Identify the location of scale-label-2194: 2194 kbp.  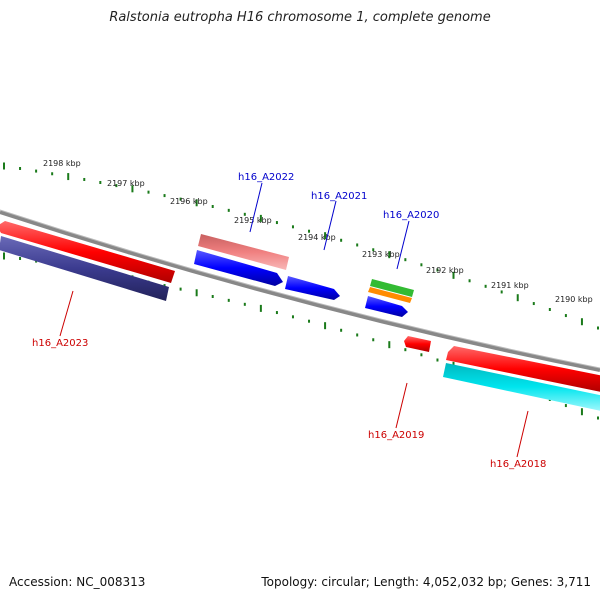
(317, 237).